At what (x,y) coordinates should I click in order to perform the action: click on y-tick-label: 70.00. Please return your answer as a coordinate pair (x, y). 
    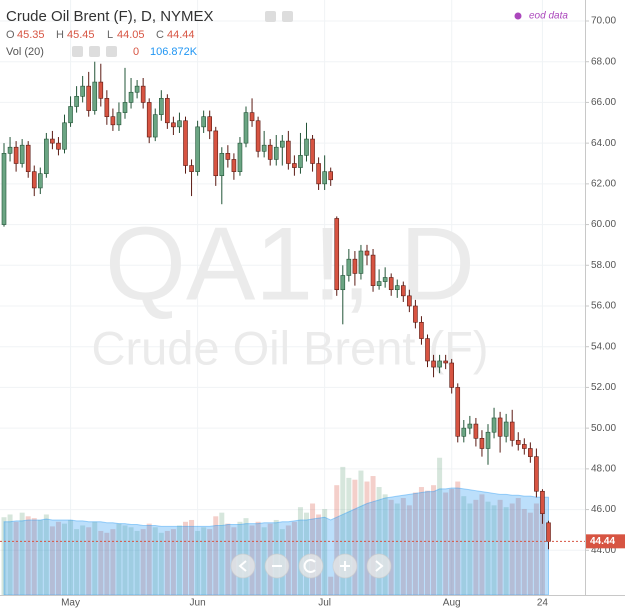
    Looking at the image, I should click on (603, 21).